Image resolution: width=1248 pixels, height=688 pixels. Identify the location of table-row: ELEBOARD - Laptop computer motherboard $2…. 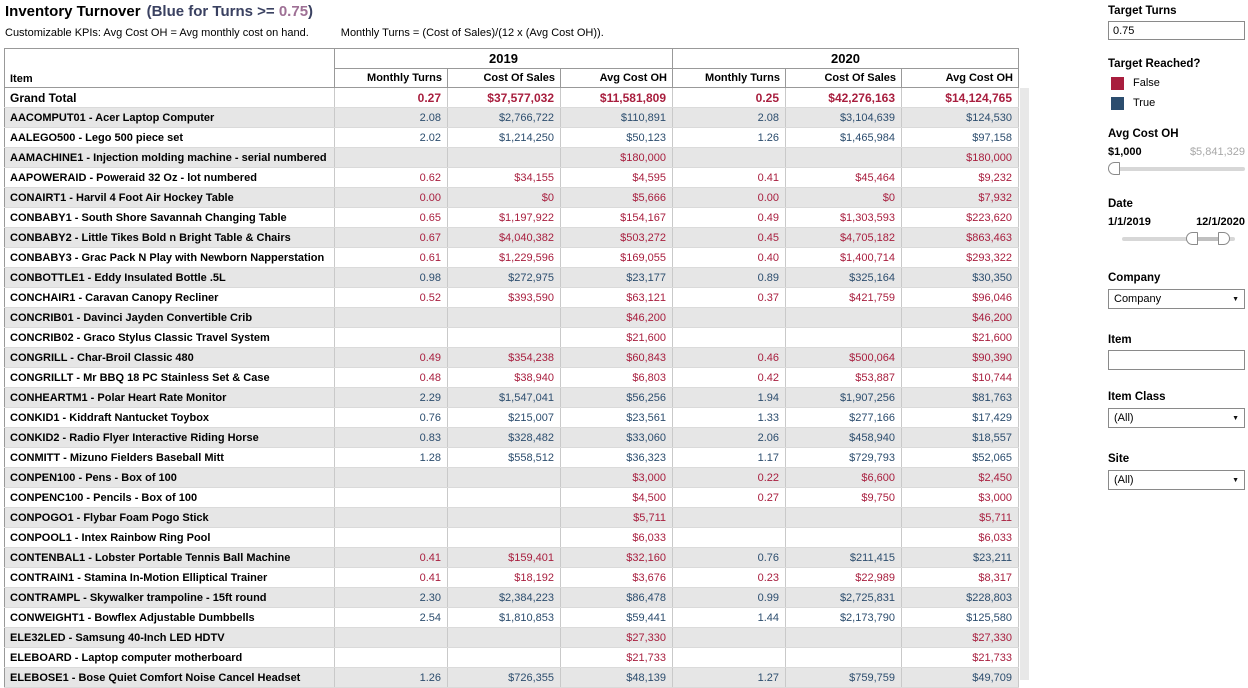
(511, 657).